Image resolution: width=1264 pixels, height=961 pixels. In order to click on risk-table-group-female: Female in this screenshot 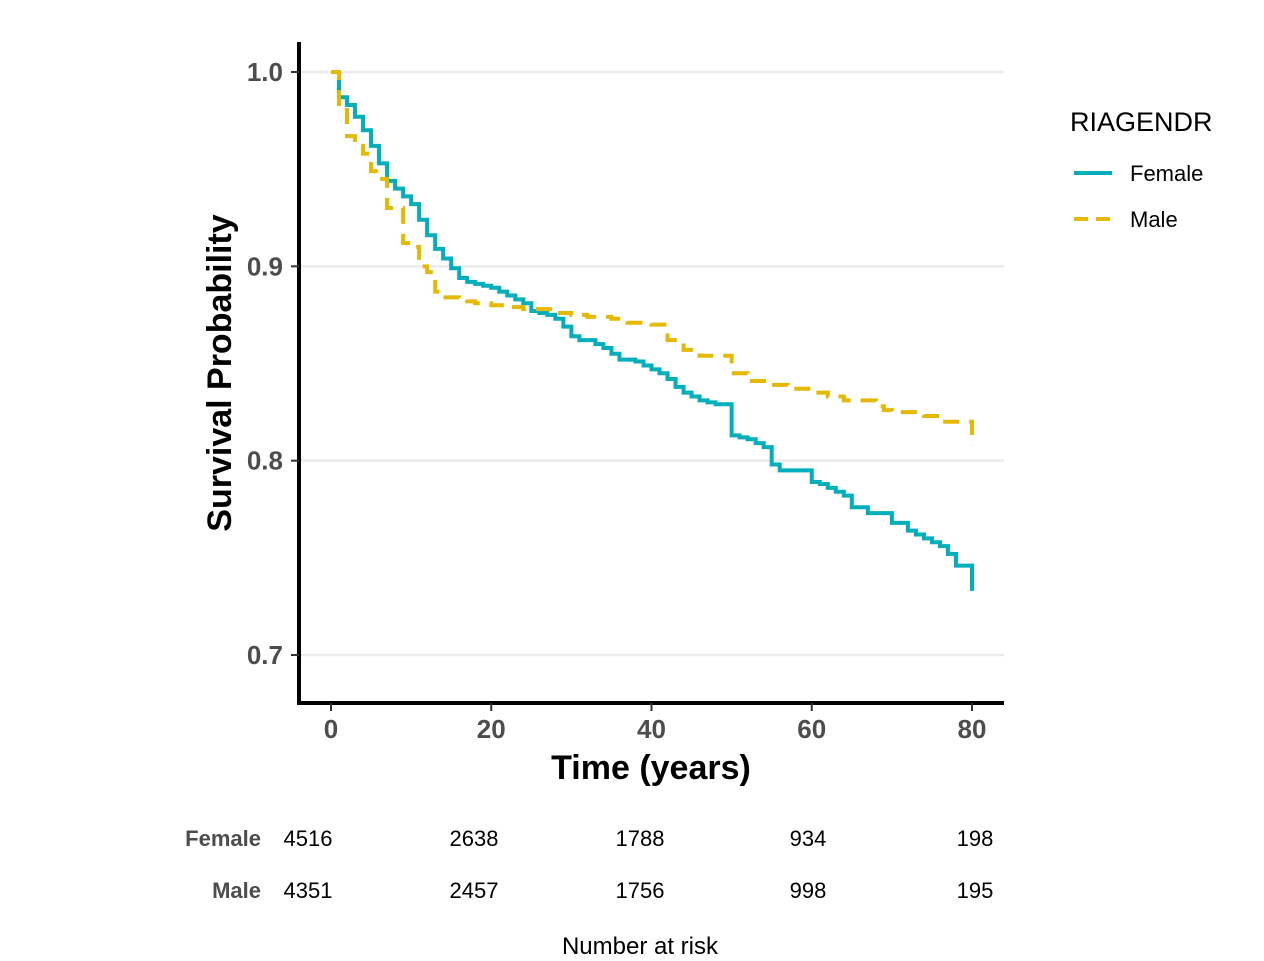, I will do `click(223, 838)`.